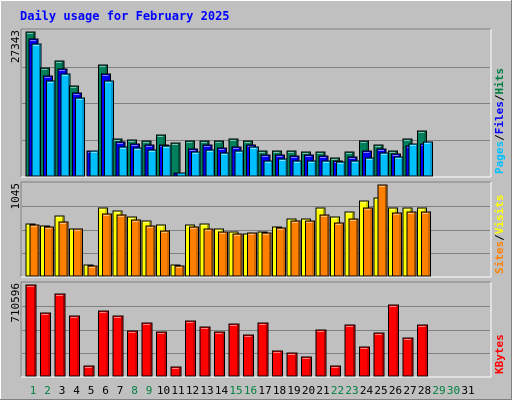 This screenshot has height=400, width=512. What do you see at coordinates (62, 390) in the screenshot?
I see `x-tick-label: 3` at bounding box center [62, 390].